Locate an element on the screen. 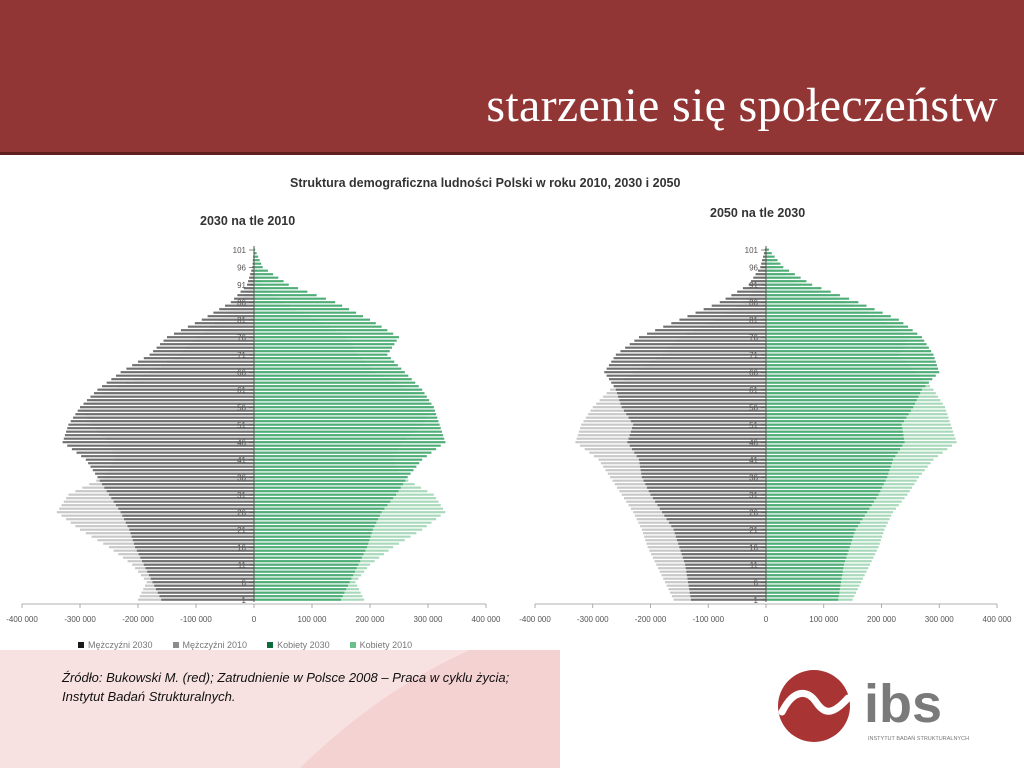 This screenshot has width=1024, height=768. x-tick-label: -300 000 is located at coordinates (593, 619).